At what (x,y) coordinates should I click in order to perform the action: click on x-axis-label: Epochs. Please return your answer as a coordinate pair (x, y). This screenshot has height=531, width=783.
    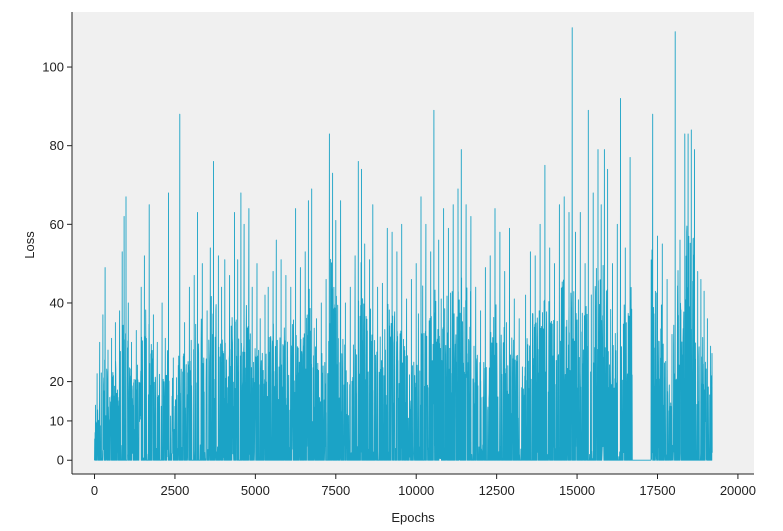
    Looking at the image, I should click on (413, 517).